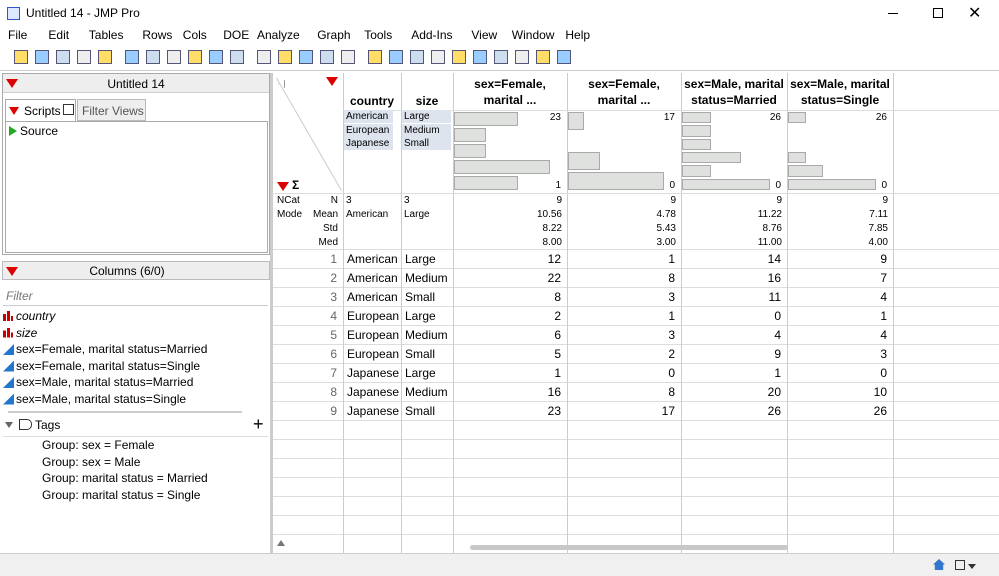 The height and width of the screenshot is (576, 999). What do you see at coordinates (578, 35) in the screenshot?
I see `menu-item: Help` at bounding box center [578, 35].